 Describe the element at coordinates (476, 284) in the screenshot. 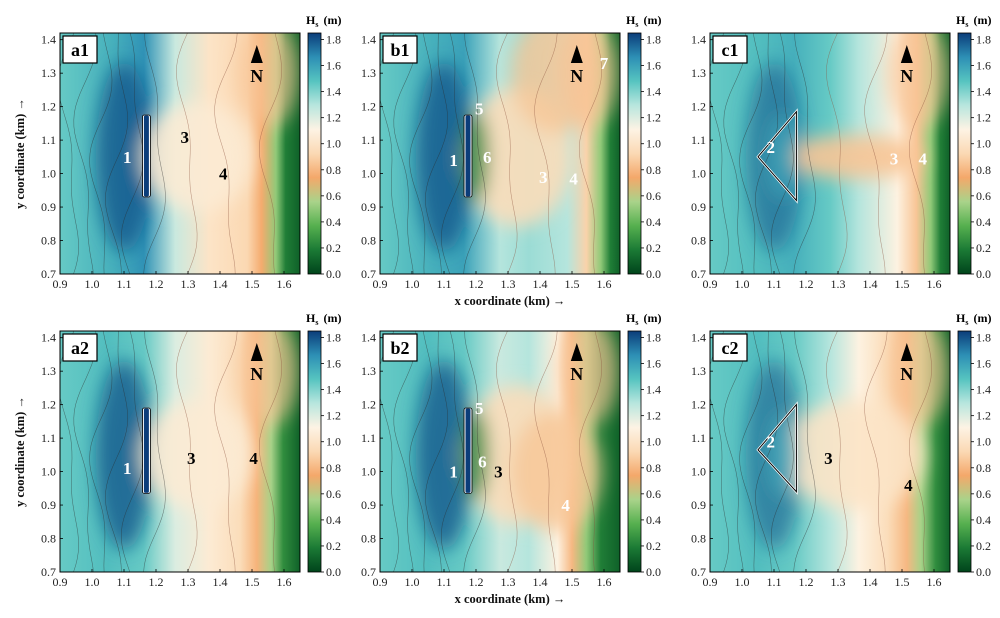

I see `x-tick-label: 1.2` at that location.